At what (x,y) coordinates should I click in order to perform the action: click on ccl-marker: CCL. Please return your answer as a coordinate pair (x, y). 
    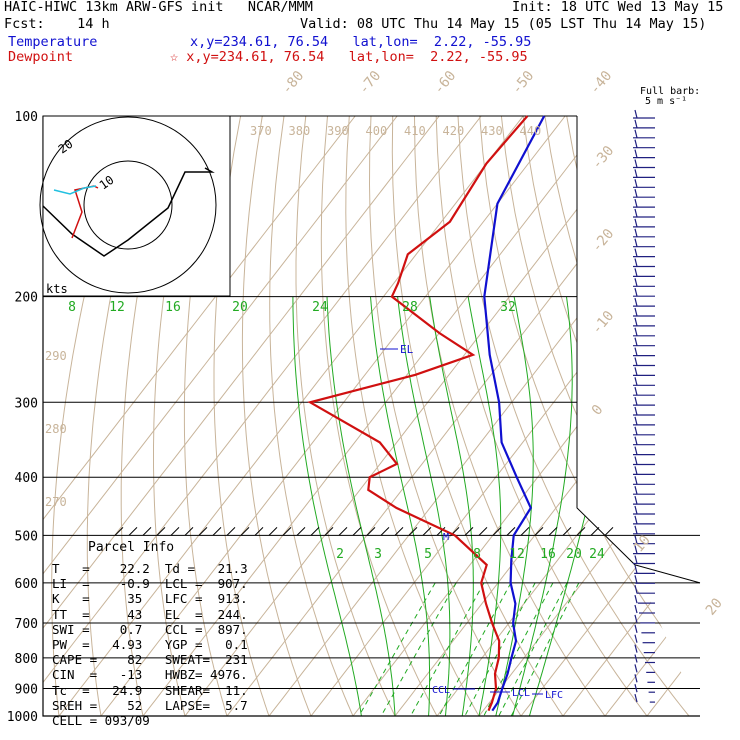
    Looking at the image, I should click on (441, 690).